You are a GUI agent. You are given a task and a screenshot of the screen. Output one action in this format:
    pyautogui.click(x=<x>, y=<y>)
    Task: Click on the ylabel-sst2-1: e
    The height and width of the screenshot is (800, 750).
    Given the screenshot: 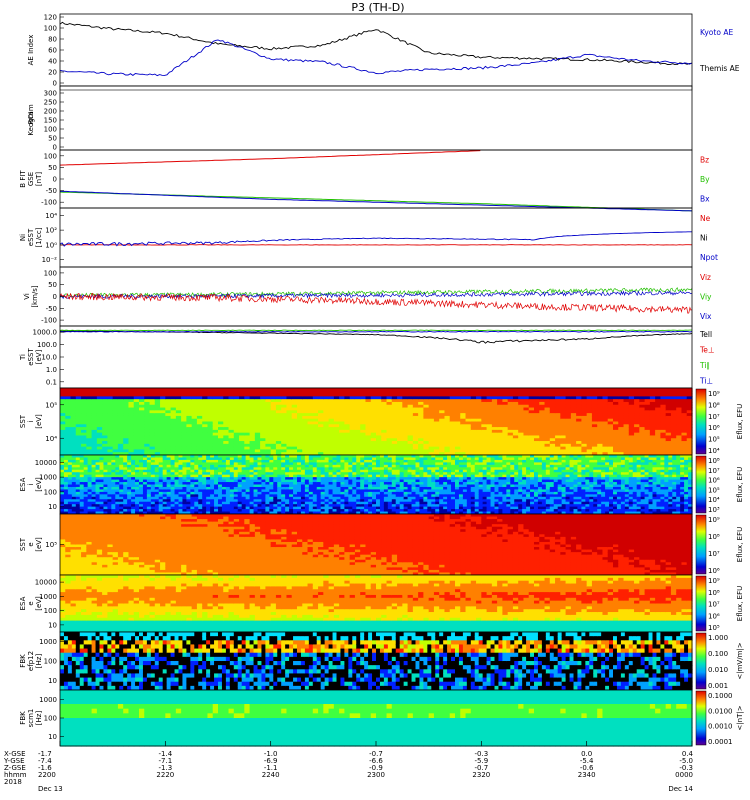 What is the action you would take?
    pyautogui.click(x=31, y=544)
    